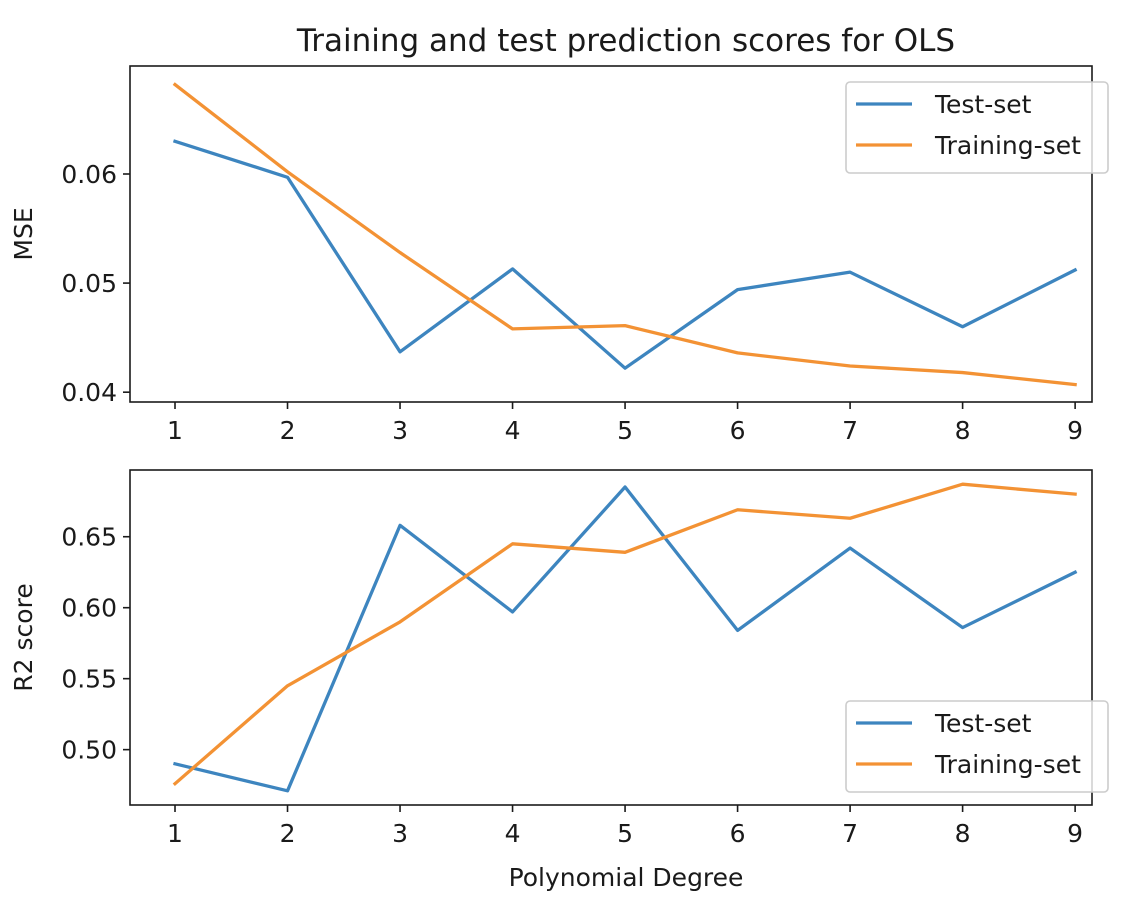 The height and width of the screenshot is (904, 1130). I want to click on y-axis-label: R2 score, so click(23, 637).